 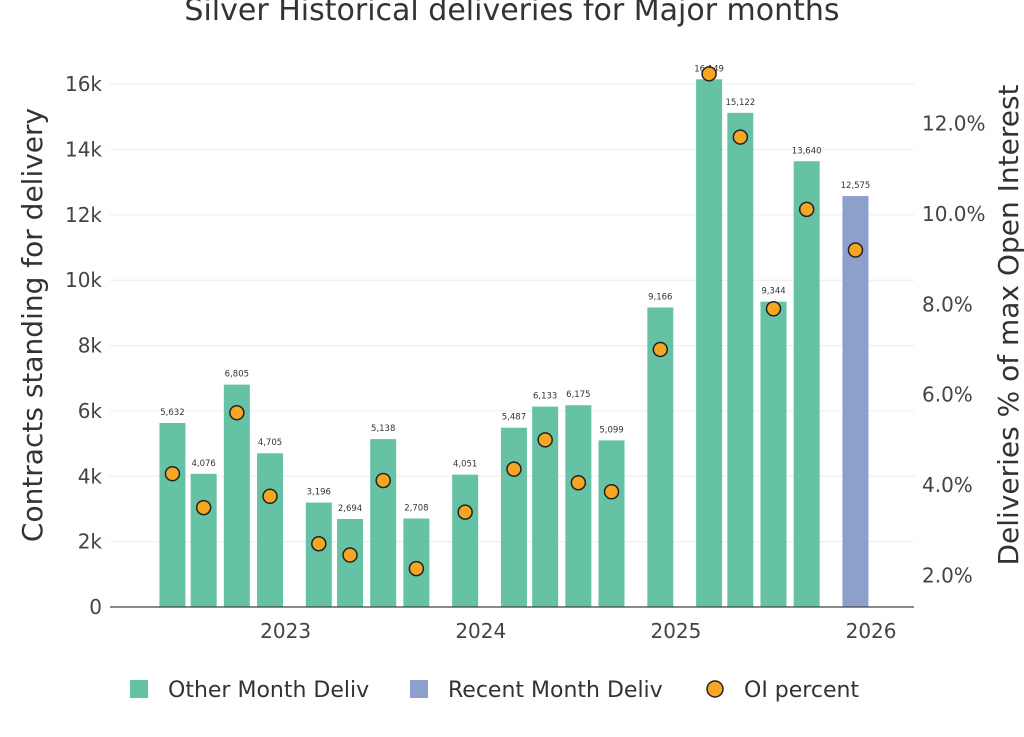 I want to click on bar-value-label: 2,694, so click(x=350, y=509).